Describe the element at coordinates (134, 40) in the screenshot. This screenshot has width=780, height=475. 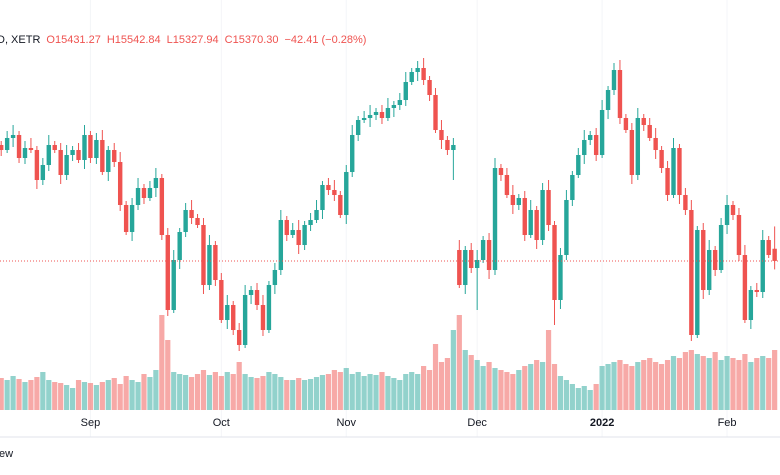
I see `ohlc-value: H15542.84` at that location.